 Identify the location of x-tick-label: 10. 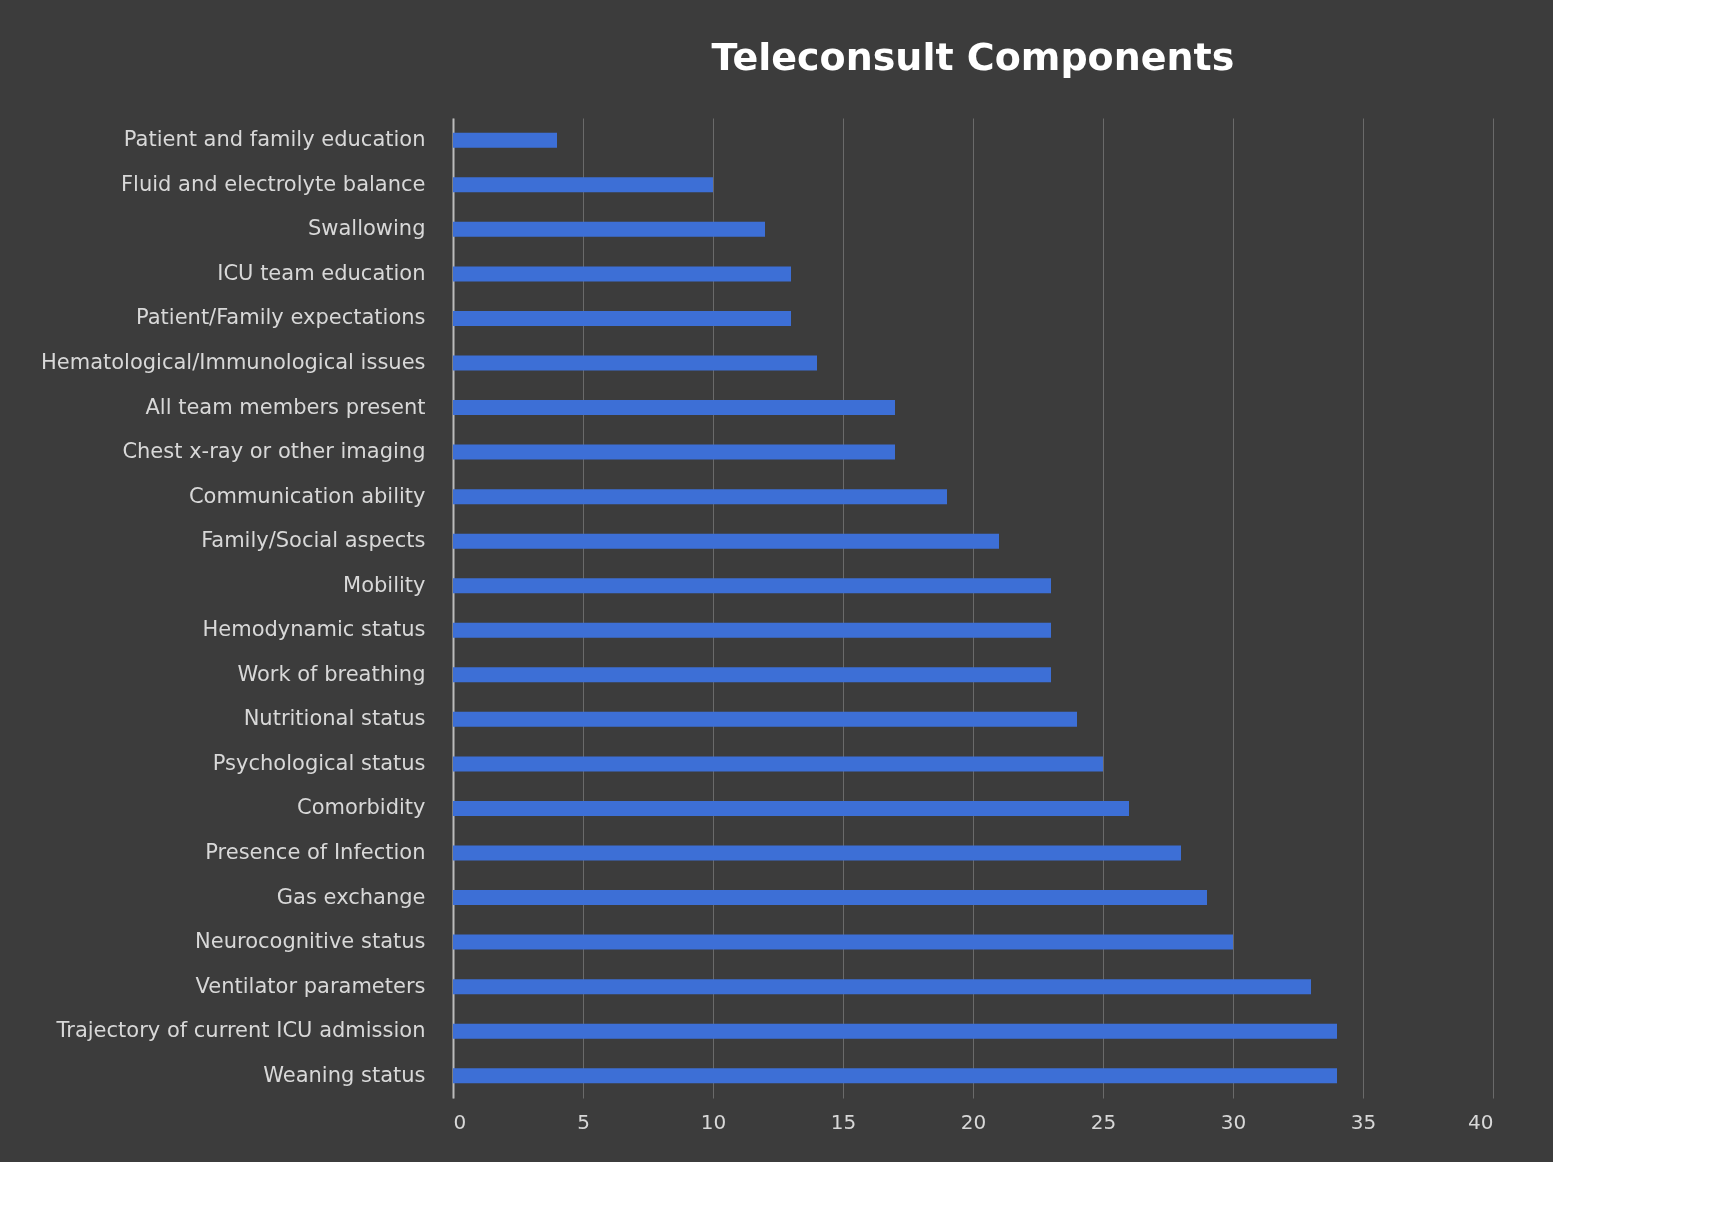
(713, 1121).